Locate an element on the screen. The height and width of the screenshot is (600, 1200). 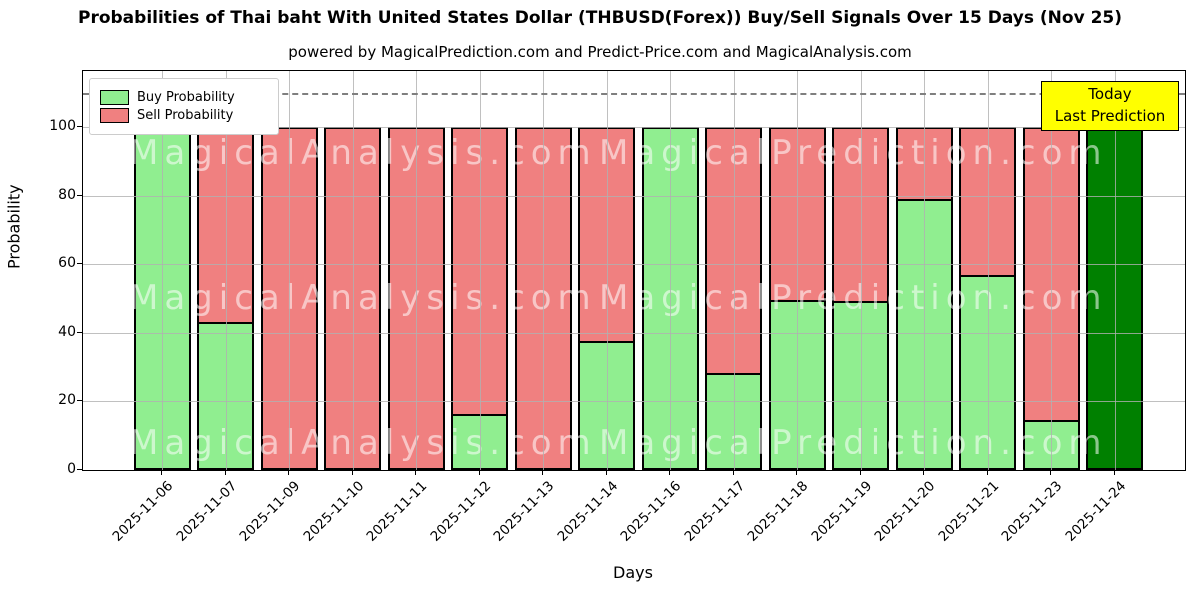
sell-swatch-icon is located at coordinates (114, 115).